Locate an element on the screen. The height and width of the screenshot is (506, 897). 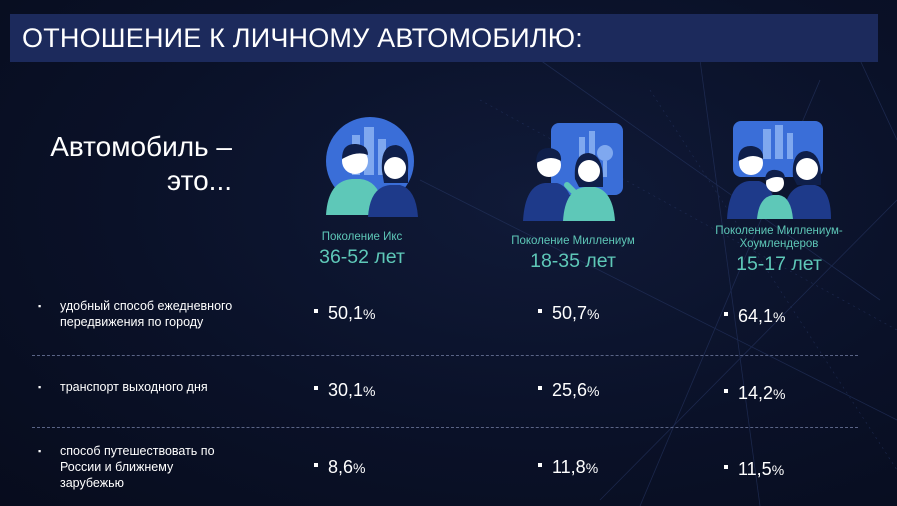
generation-age: 36-52 лет is located at coordinates (362, 257).